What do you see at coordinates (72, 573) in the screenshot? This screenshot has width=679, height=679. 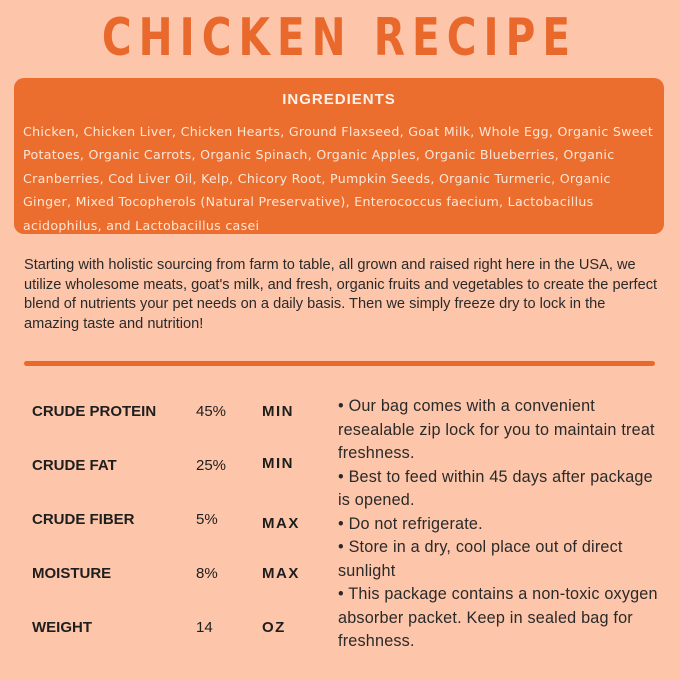 I see `nutrient-name: MOISTURE` at bounding box center [72, 573].